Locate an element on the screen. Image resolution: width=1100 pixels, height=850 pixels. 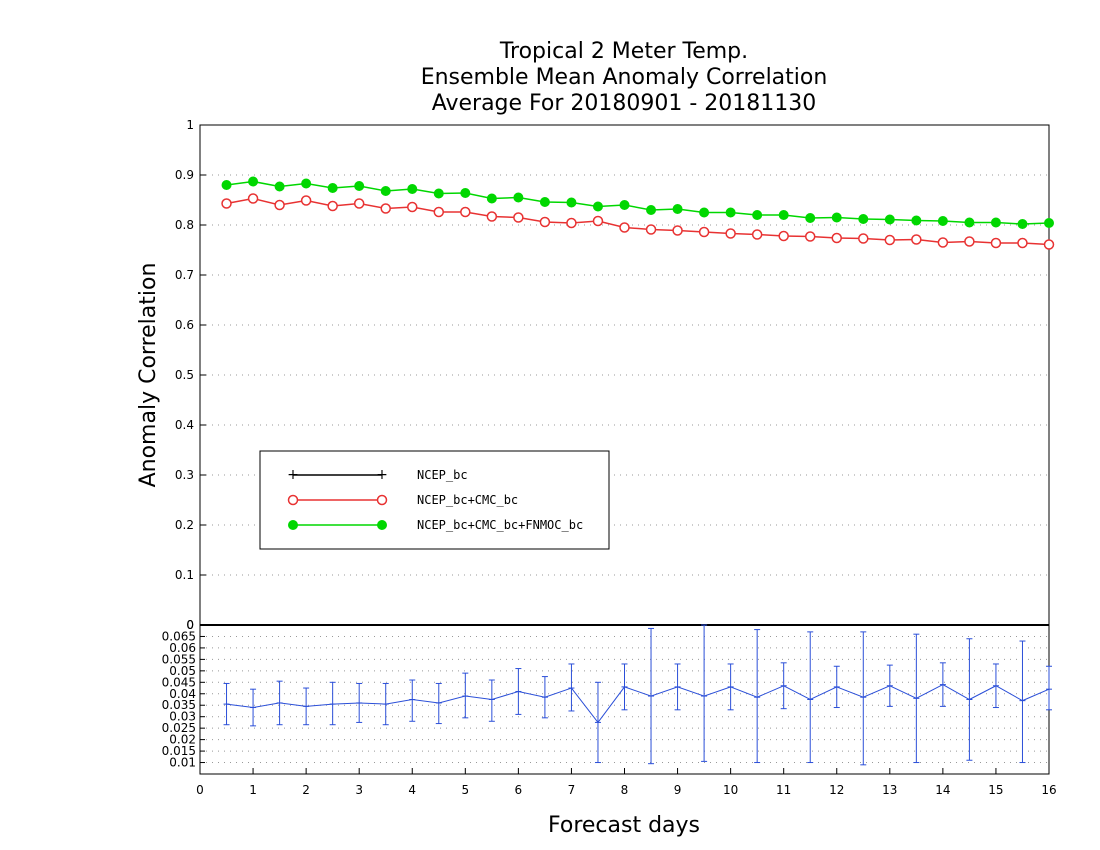
diff-y-tick-label: 0.05 is located at coordinates (182, 671).